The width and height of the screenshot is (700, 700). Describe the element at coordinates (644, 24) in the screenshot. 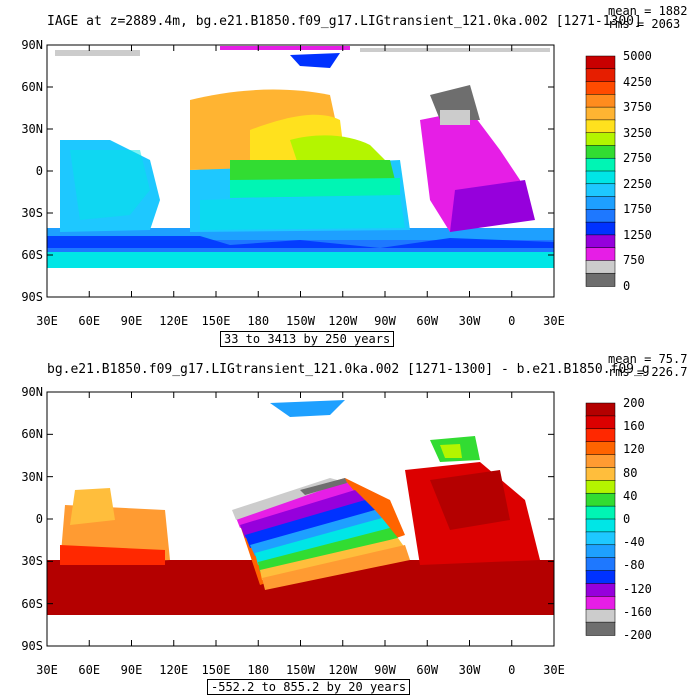

I see `panel1-rms: rms = 2063` at that location.